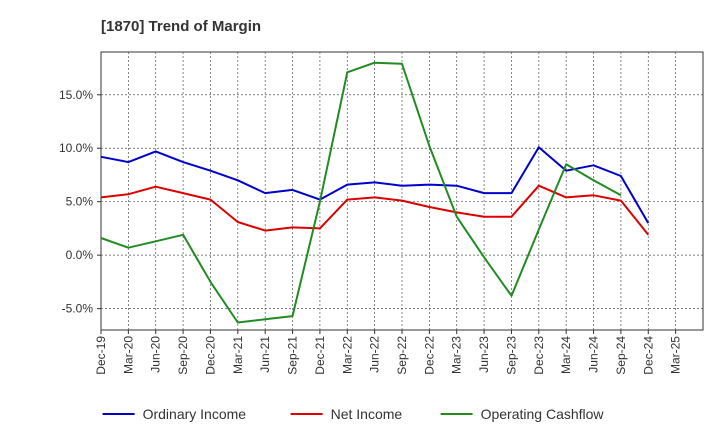 The width and height of the screenshot is (720, 445). I want to click on y-tick-label: 0.0%, so click(80, 255).